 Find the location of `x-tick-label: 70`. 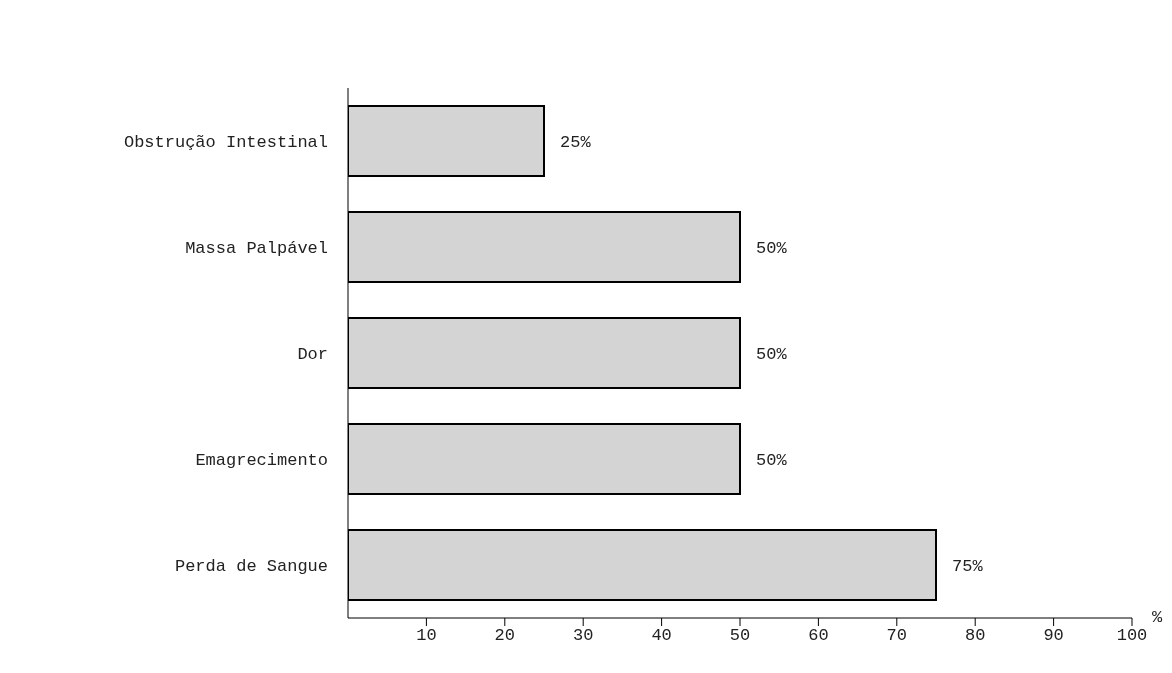

x-tick-label: 70 is located at coordinates (896, 636).